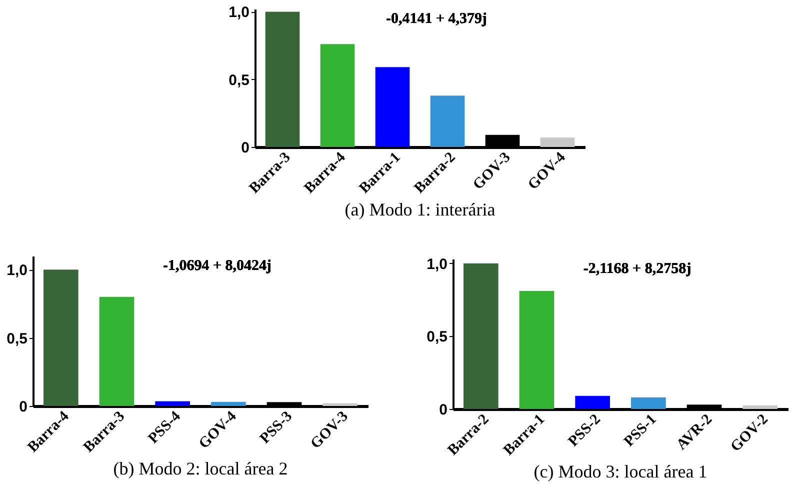 Image resolution: width=801 pixels, height=495 pixels. Describe the element at coordinates (200, 468) in the screenshot. I see `text: (b) Modo 2: local área 2` at that location.